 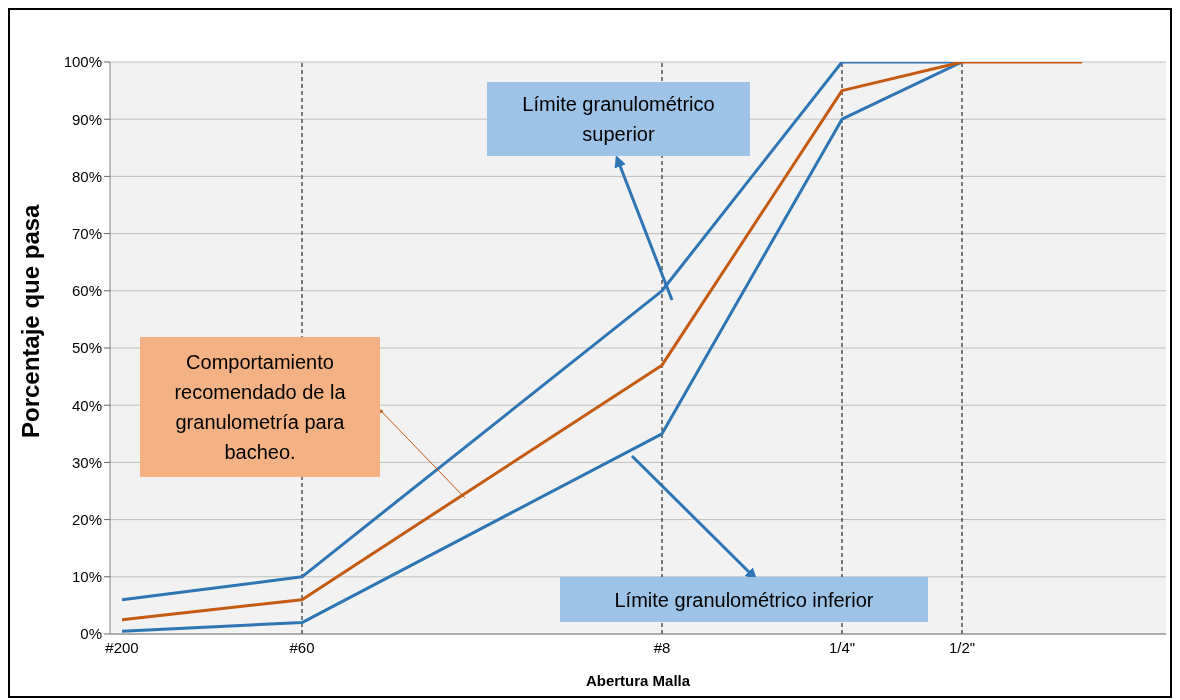 What do you see at coordinates (86, 462) in the screenshot?
I see `y-tick-label: 30%` at bounding box center [86, 462].